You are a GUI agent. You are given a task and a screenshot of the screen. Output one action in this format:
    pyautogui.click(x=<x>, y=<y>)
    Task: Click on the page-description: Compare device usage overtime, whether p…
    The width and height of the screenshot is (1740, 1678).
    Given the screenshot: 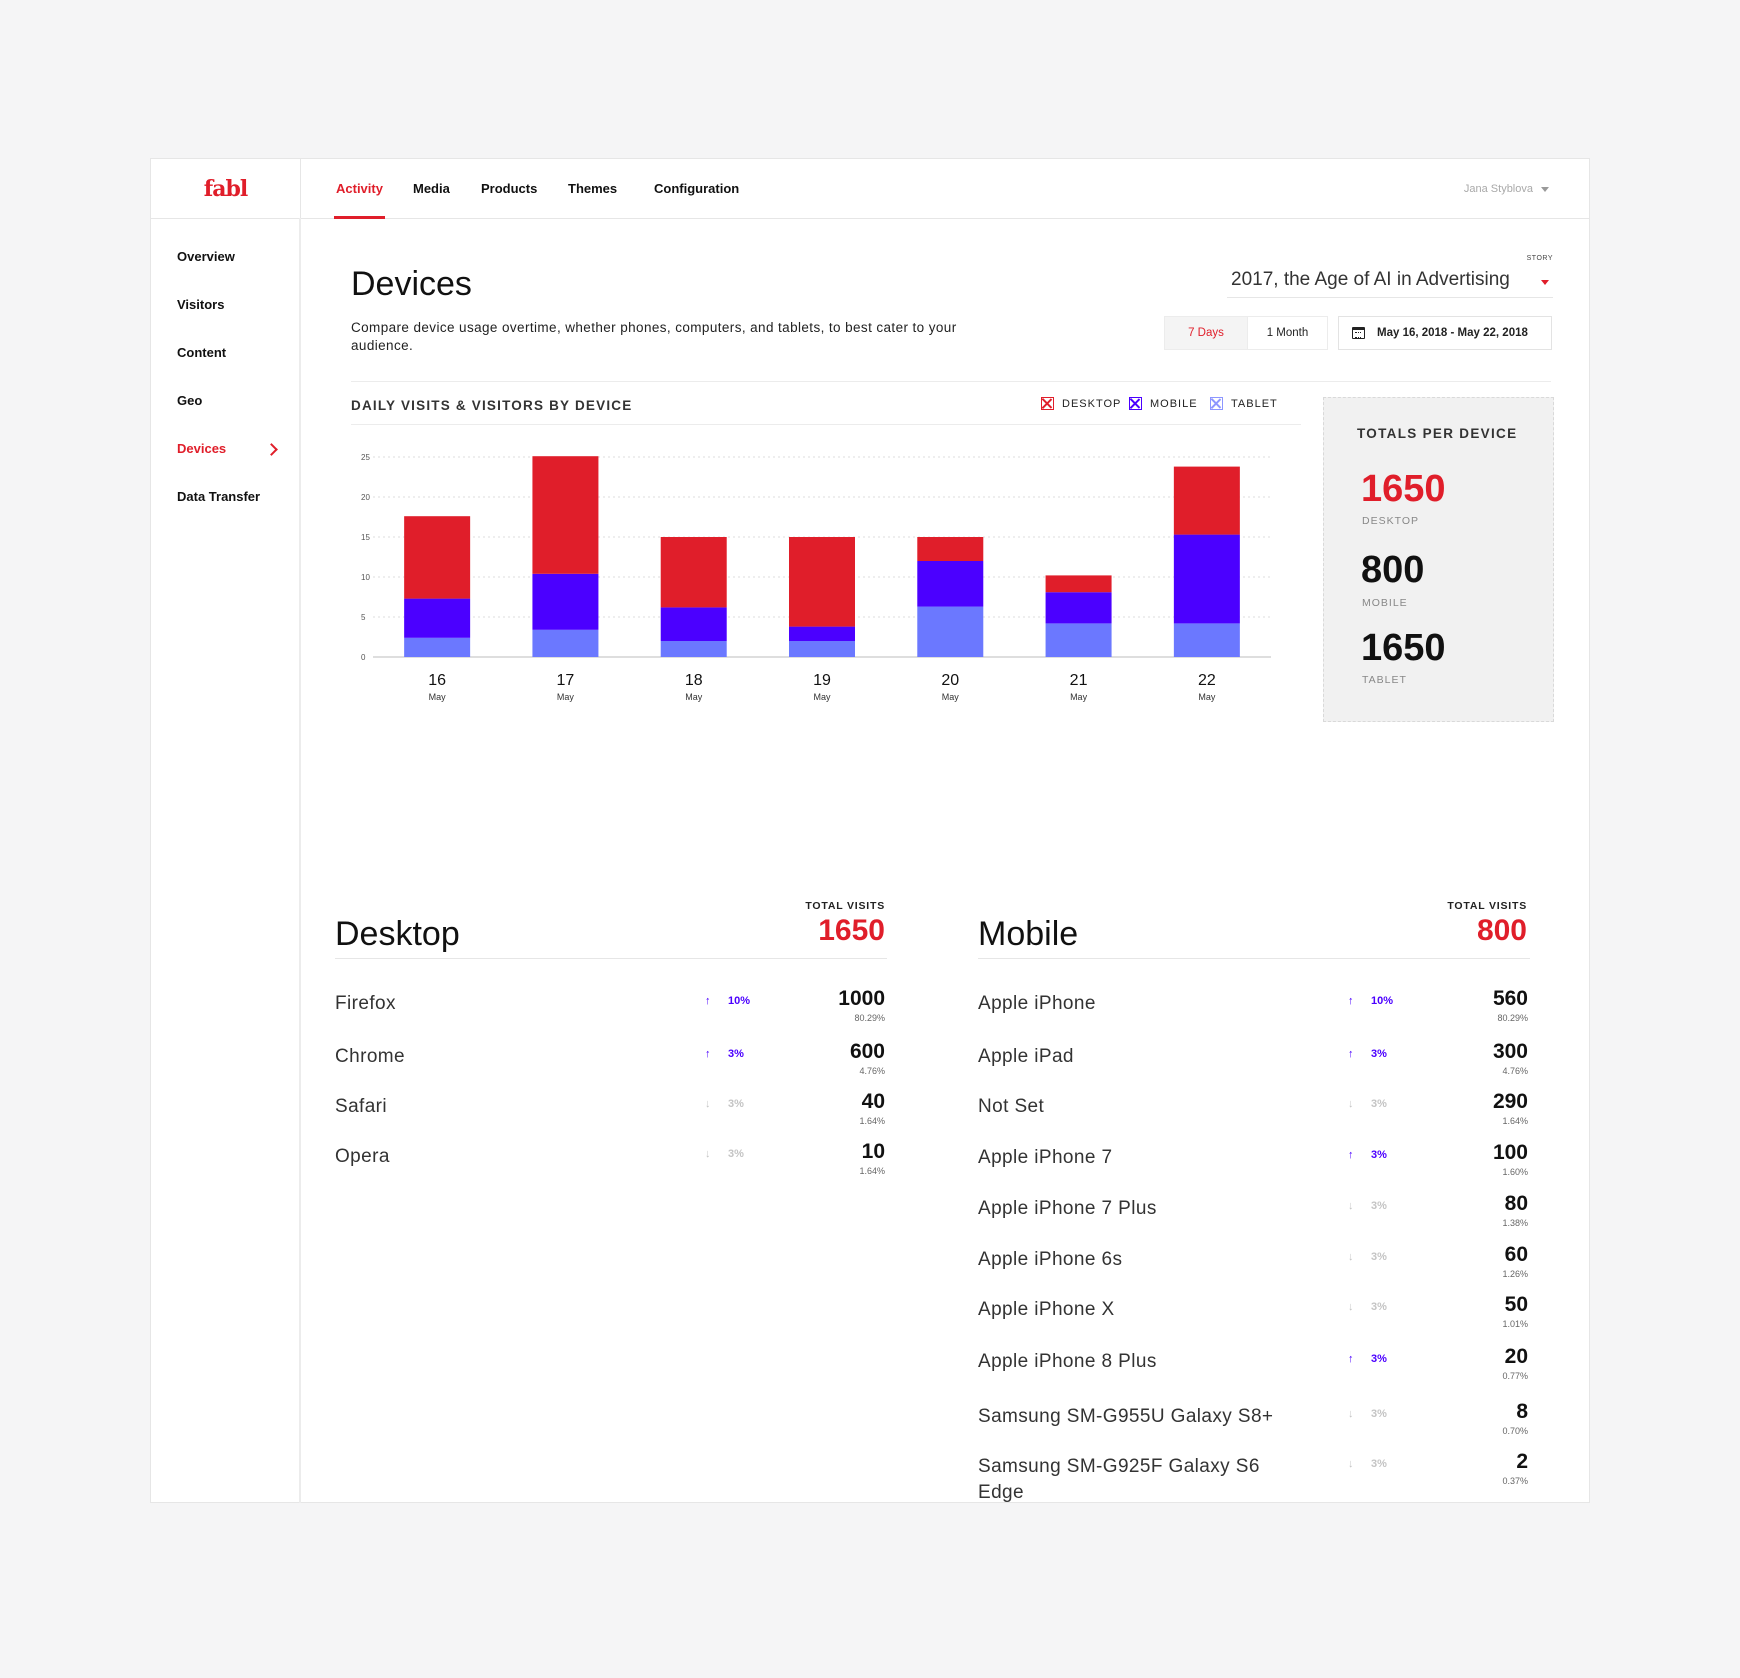 What is the action you would take?
    pyautogui.click(x=654, y=336)
    